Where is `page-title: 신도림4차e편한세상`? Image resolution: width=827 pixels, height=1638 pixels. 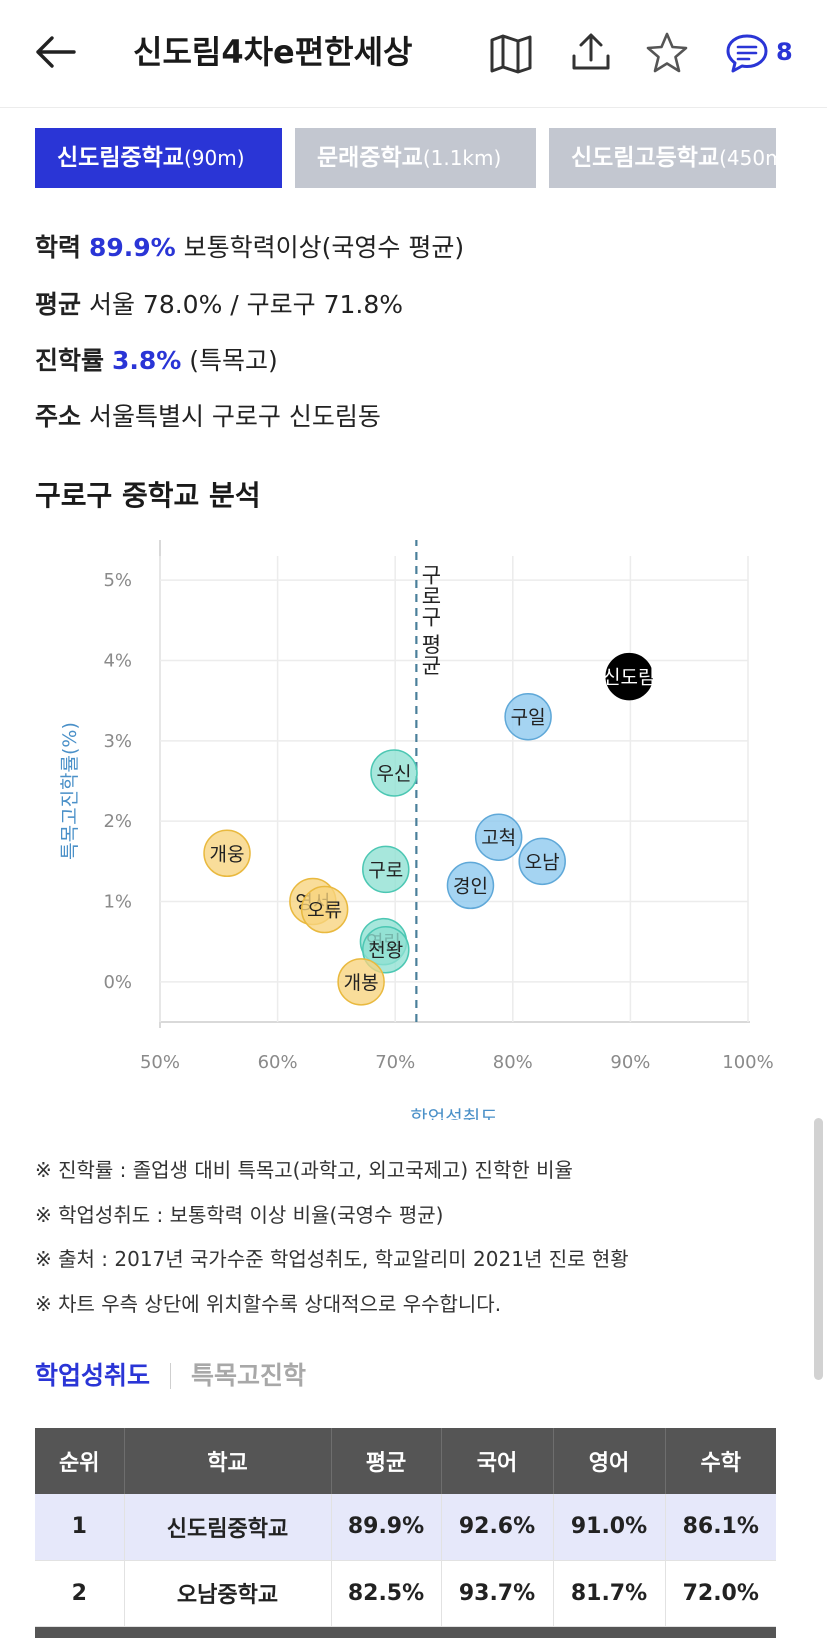 page-title: 신도림4차e편한세상 is located at coordinates (273, 52).